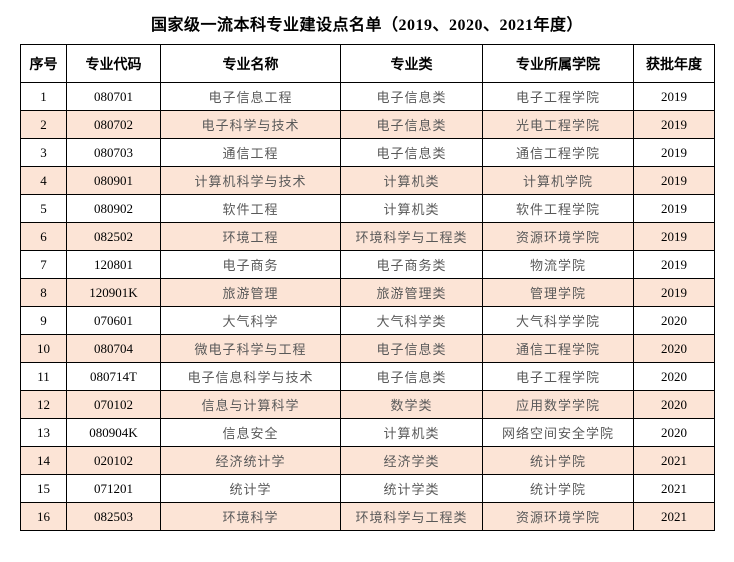 Image resolution: width=734 pixels, height=562 pixels. I want to click on cell-major-name: 统计学, so click(250, 488).